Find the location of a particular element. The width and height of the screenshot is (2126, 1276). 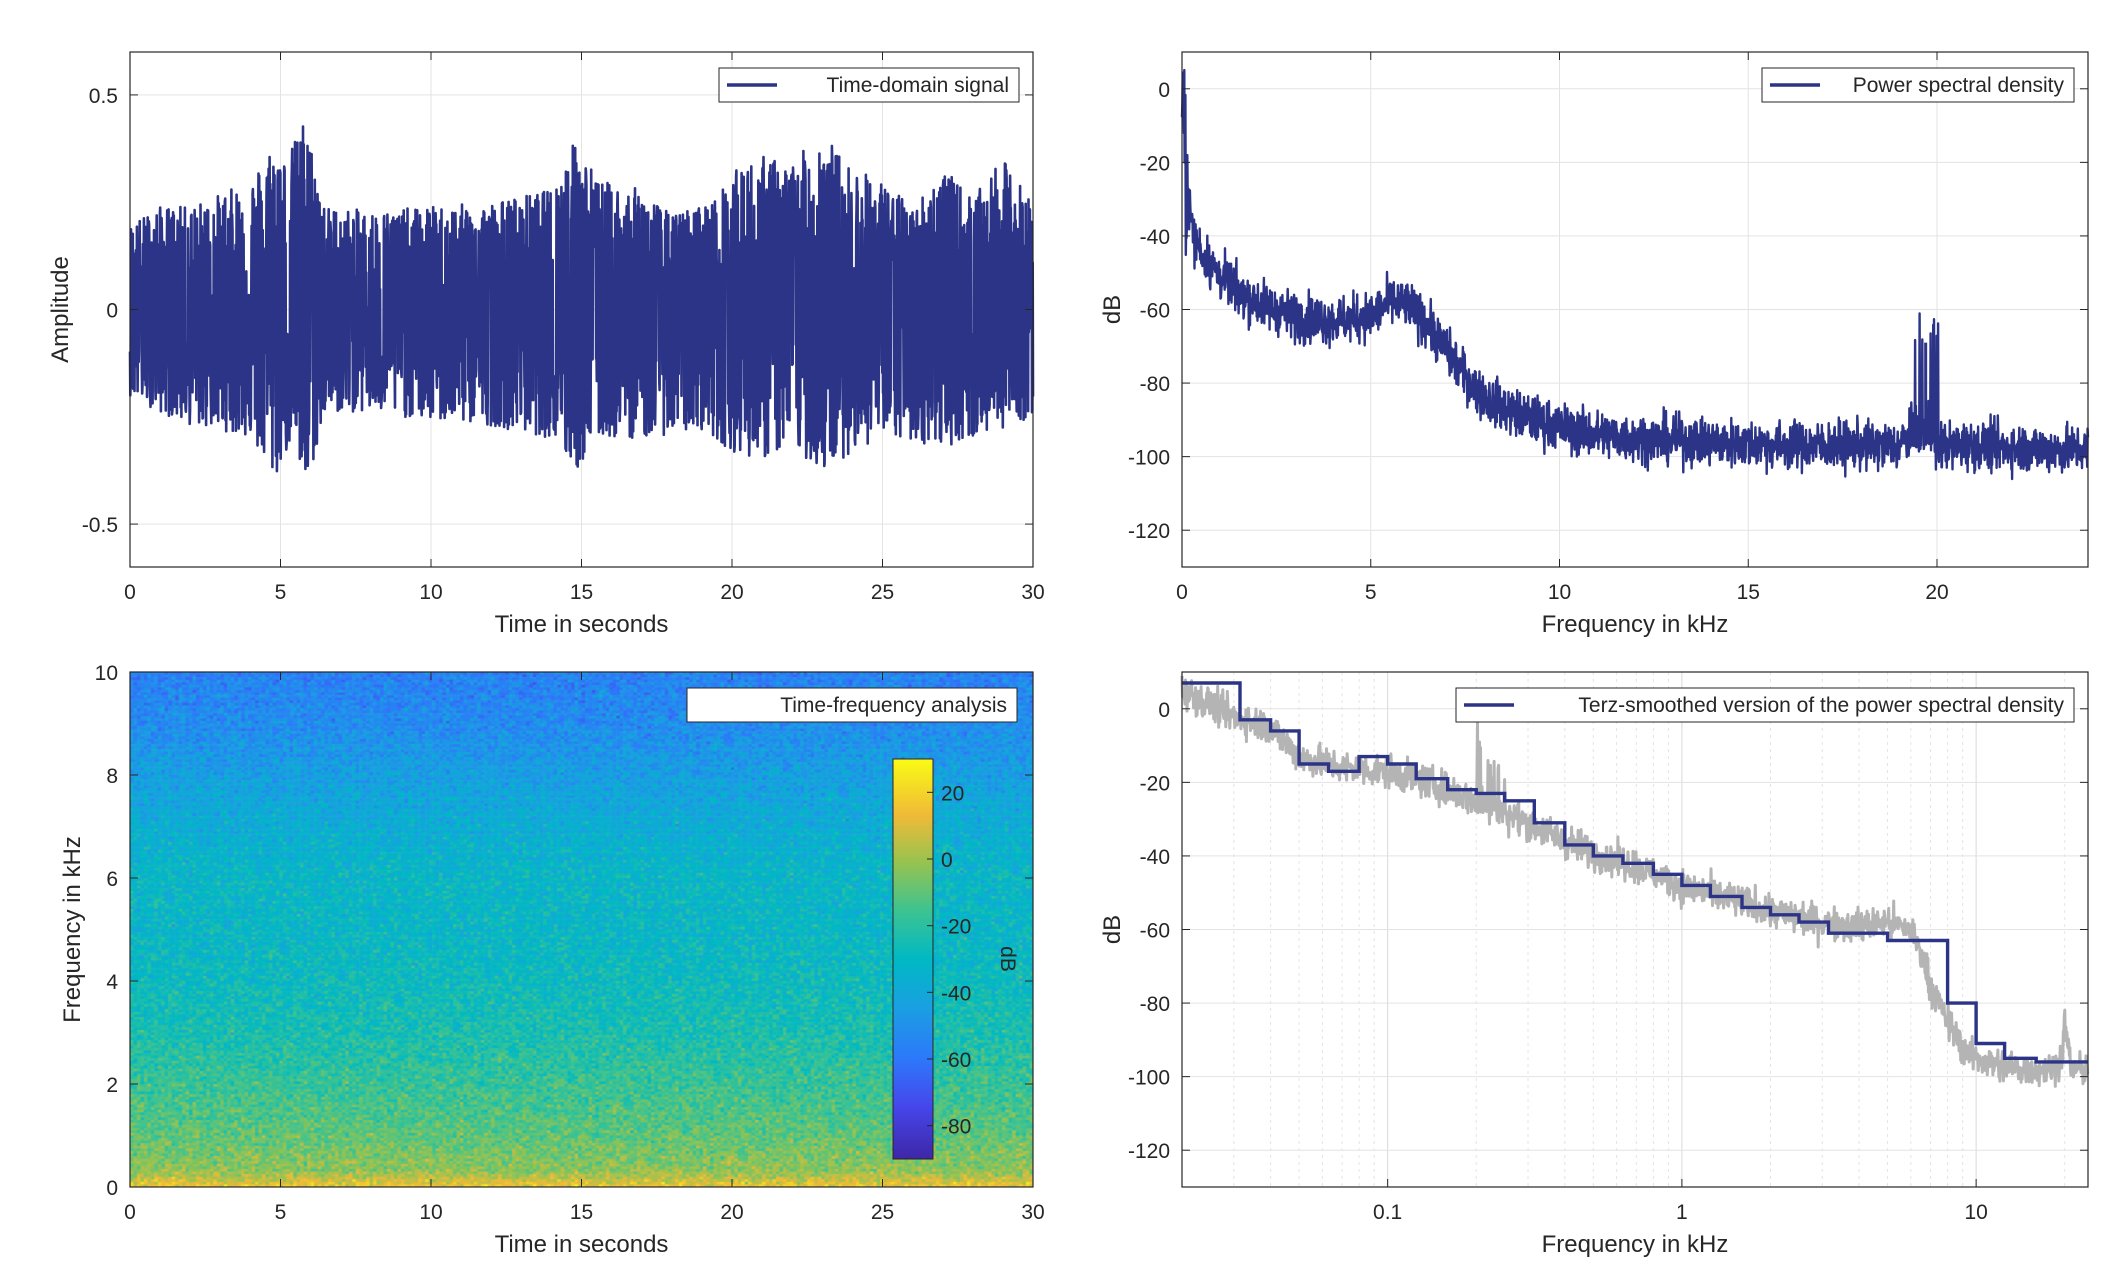

colorbar-tick-label: -40 is located at coordinates (956, 993).